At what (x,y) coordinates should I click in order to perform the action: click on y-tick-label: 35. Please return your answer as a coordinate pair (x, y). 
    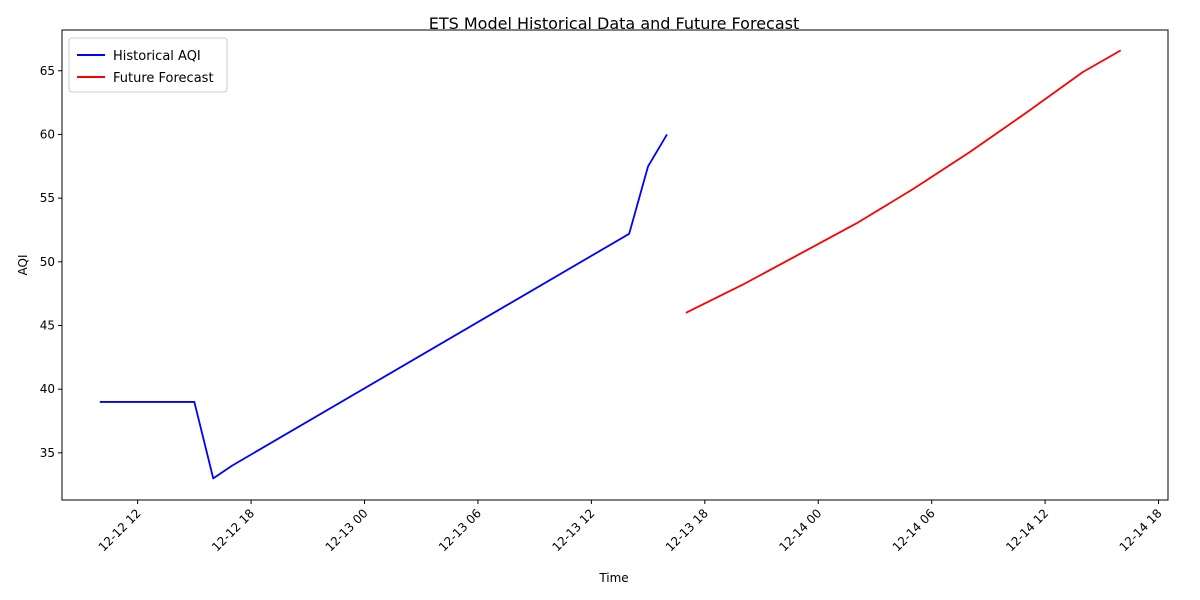
    Looking at the image, I should click on (47, 453).